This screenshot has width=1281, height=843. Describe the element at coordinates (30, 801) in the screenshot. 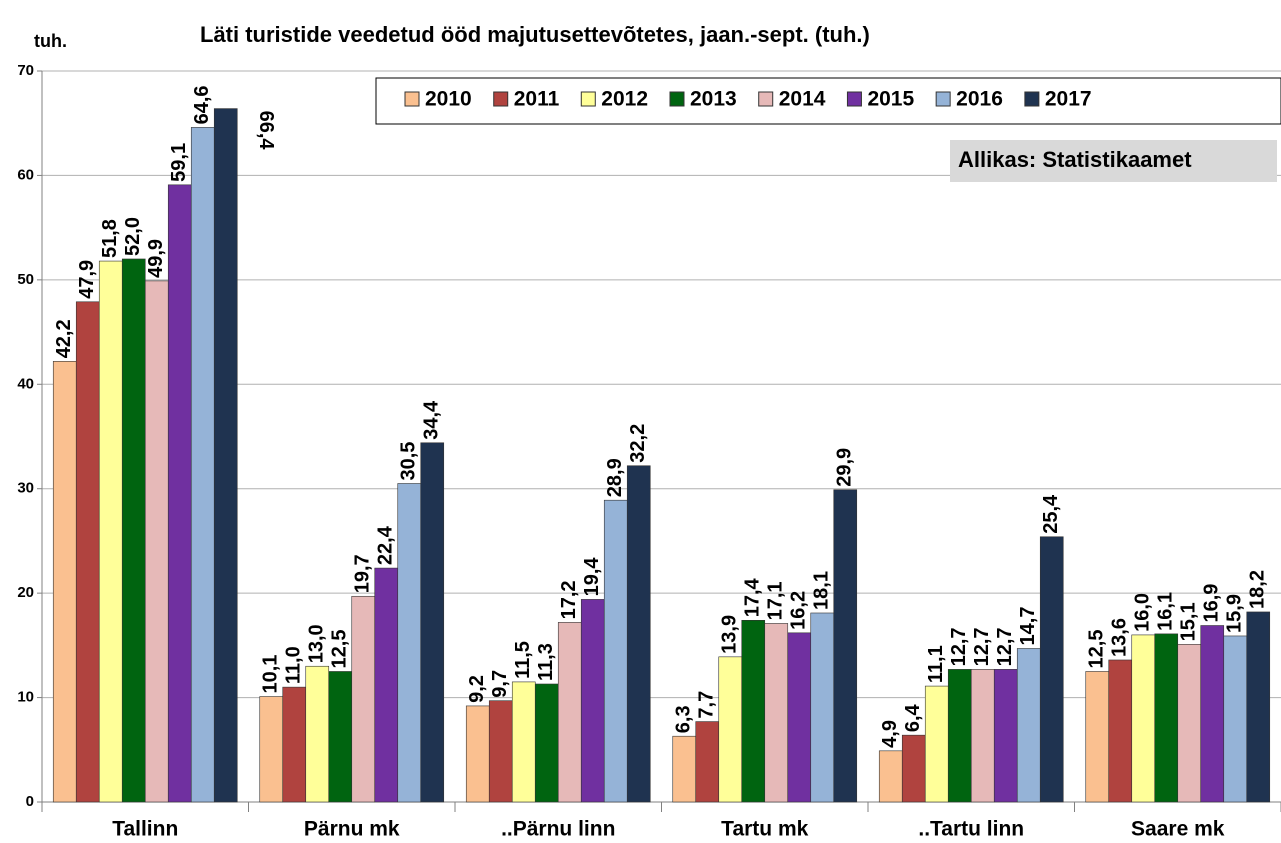

I see `y-tick-label: 0` at that location.